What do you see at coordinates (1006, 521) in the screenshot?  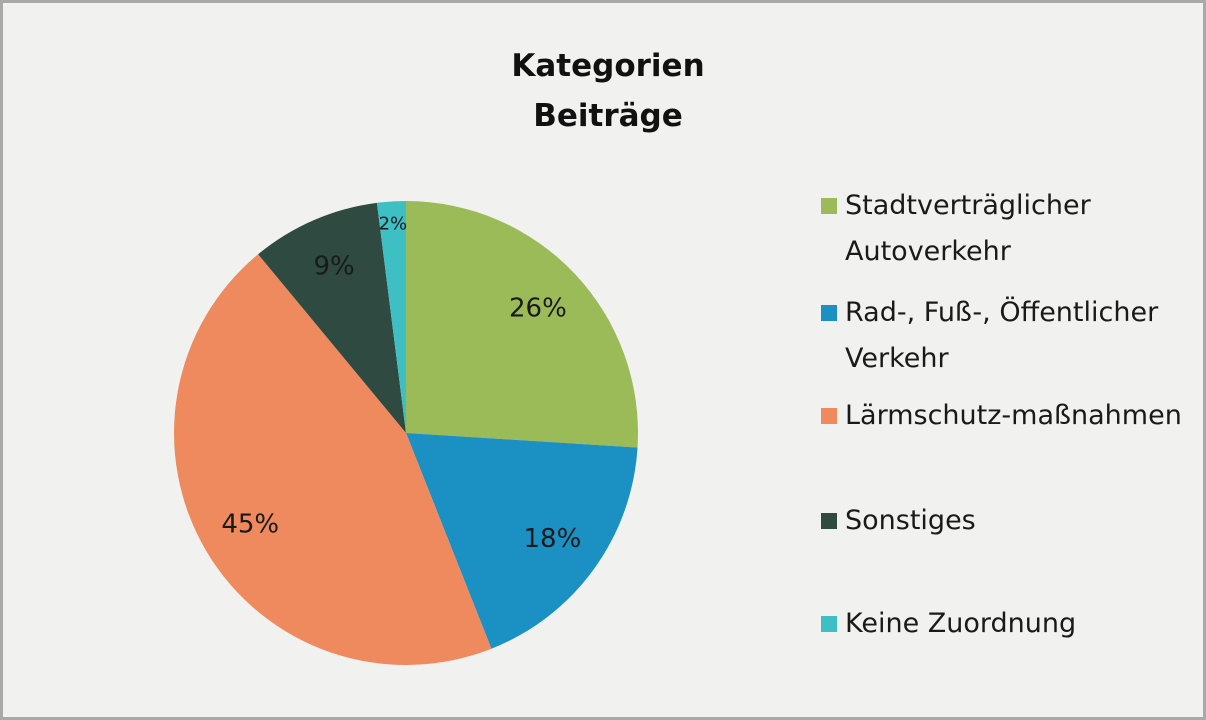 I see `legend-item: Sonstiges` at bounding box center [1006, 521].